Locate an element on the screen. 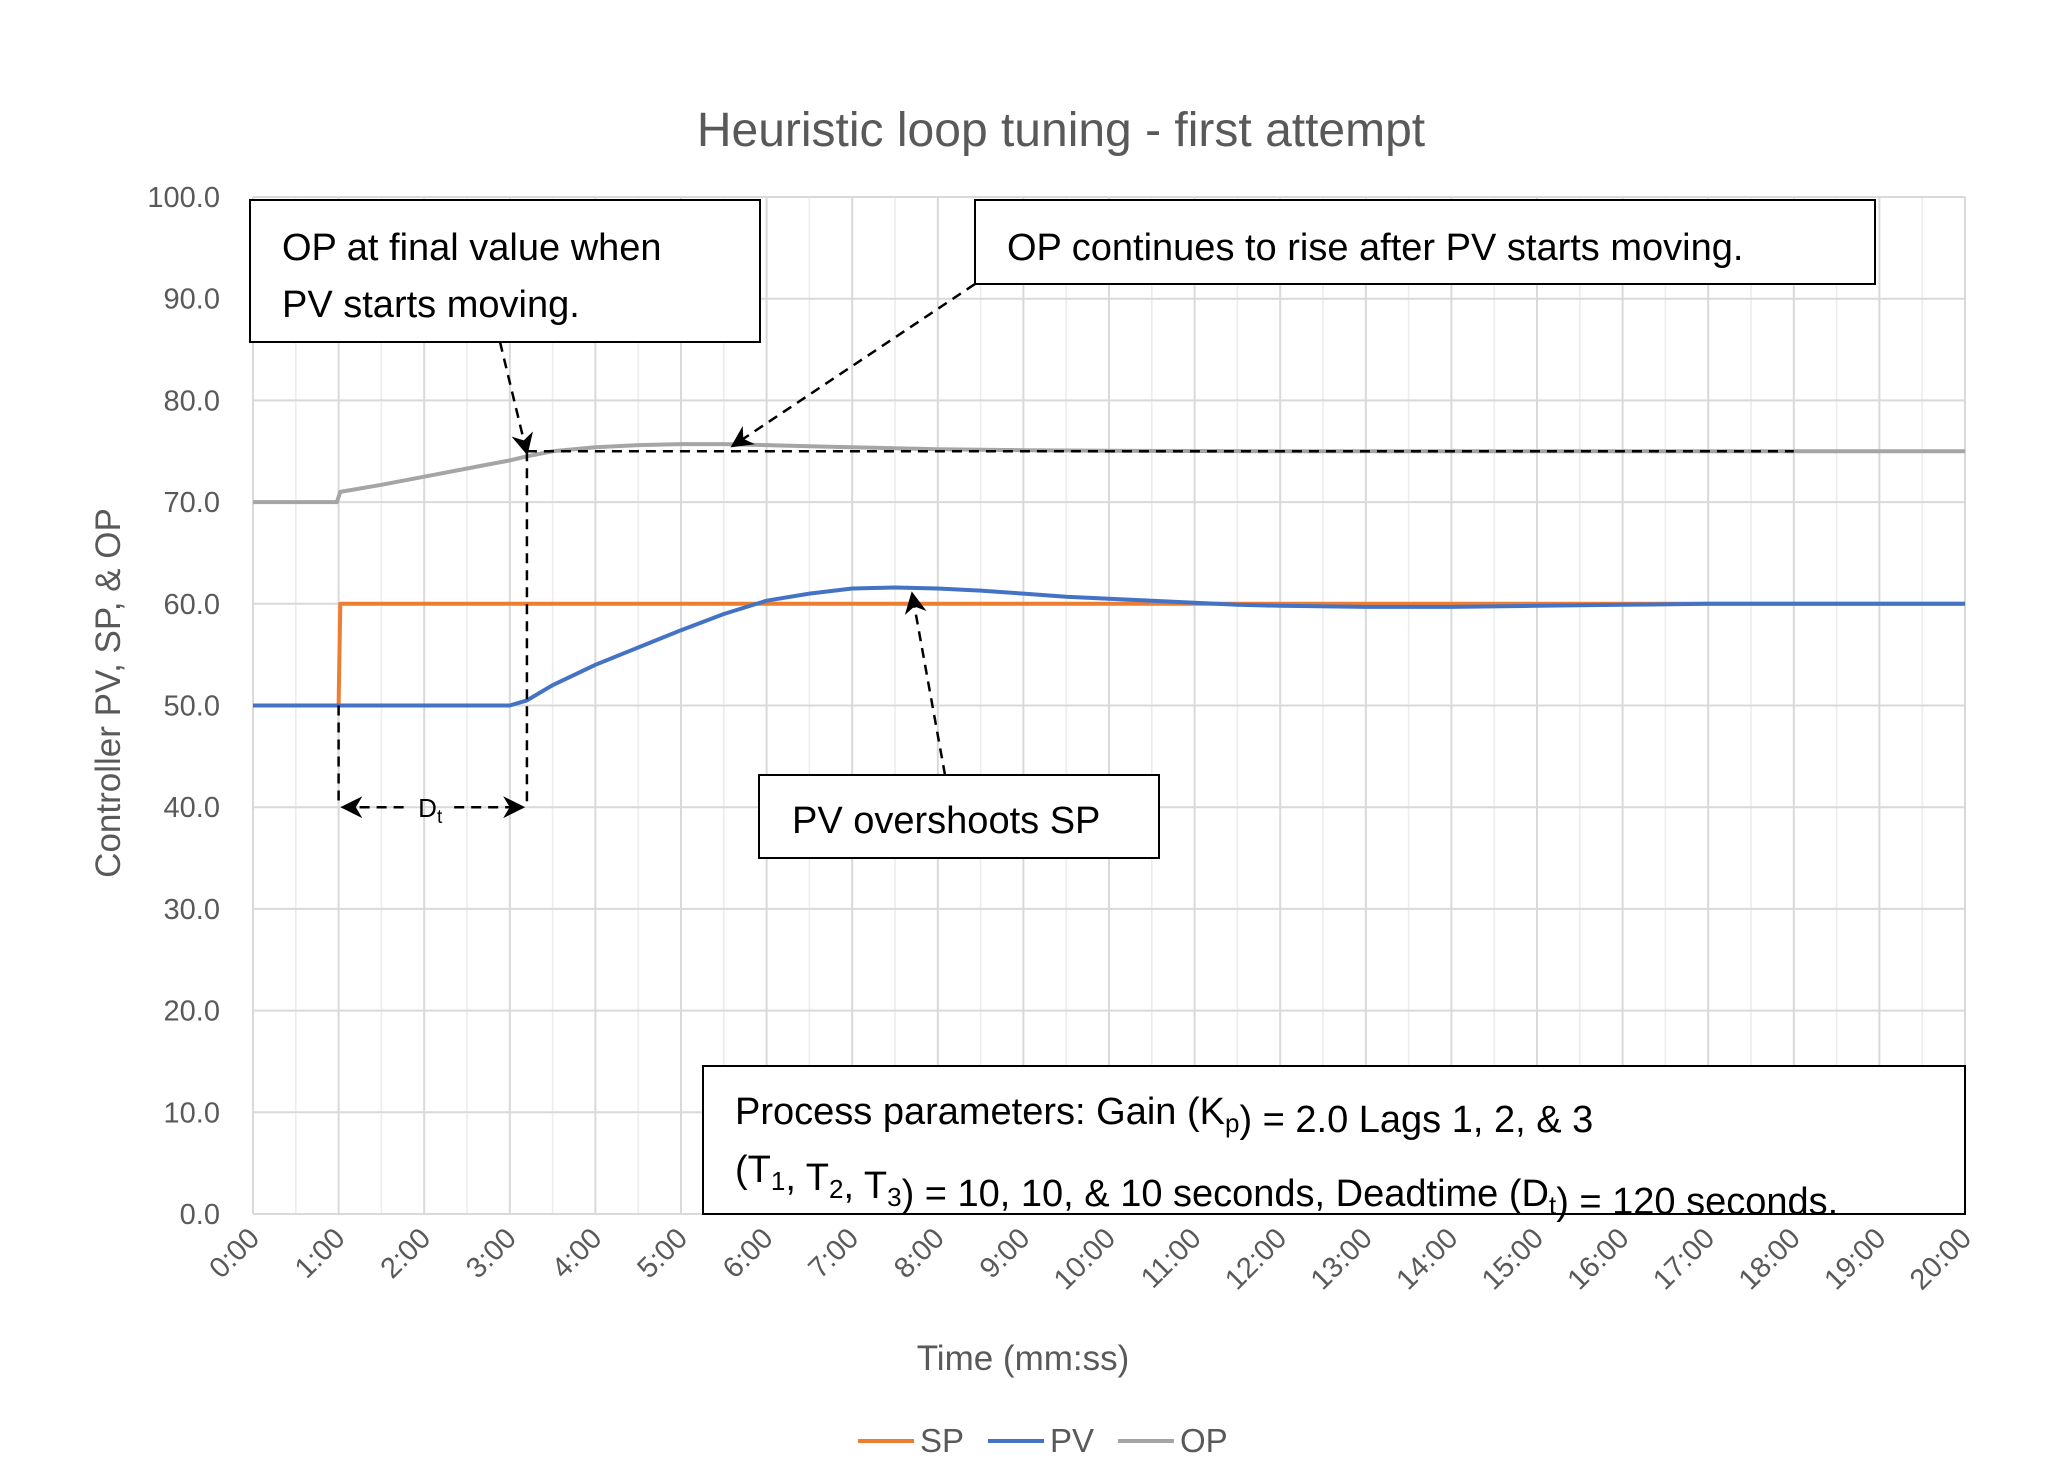  chart-title: Heuristic loop tuning - first attempt is located at coordinates (1061, 130).